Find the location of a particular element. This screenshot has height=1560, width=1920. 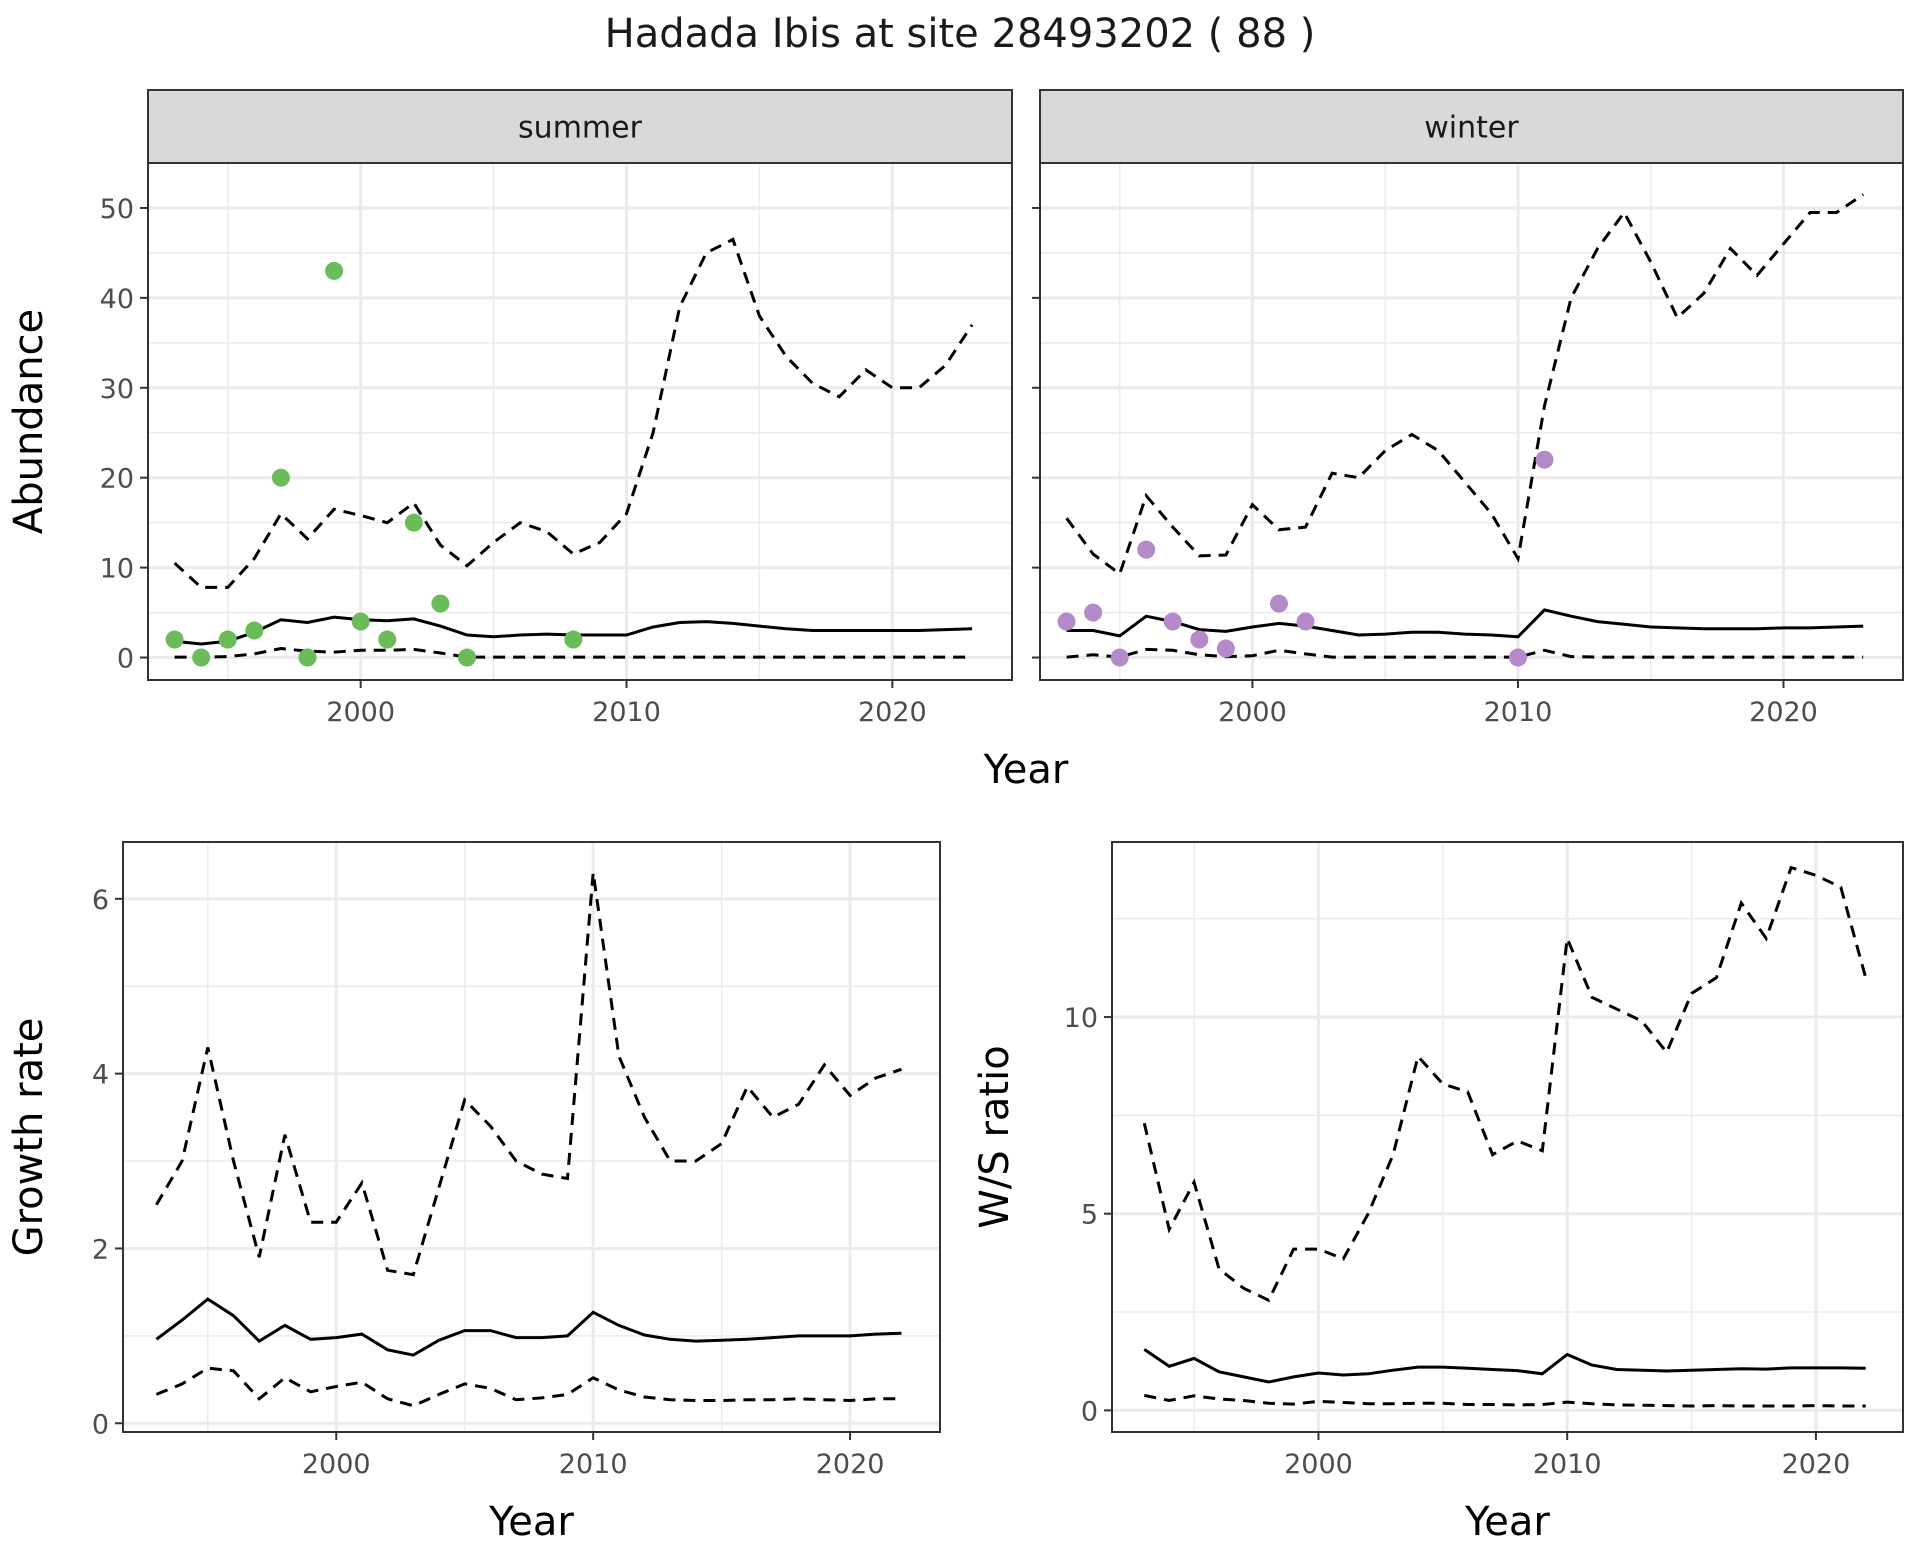

facet-label: winter is located at coordinates (1471, 128).